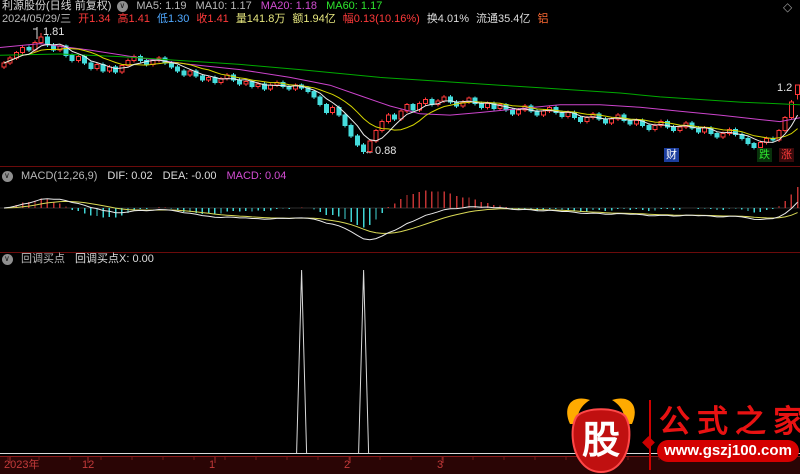  What do you see at coordinates (123, 6) in the screenshot?
I see `title-dropdown-icon` at bounding box center [123, 6].